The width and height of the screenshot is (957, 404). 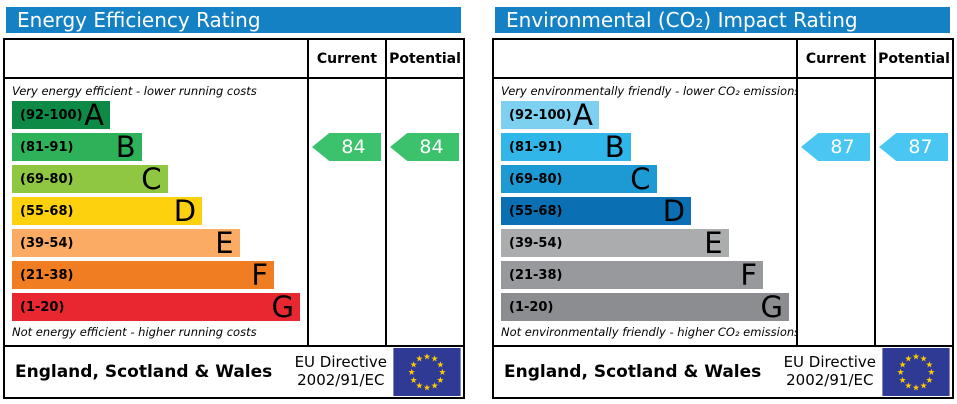 I want to click on energy-panel-title: Energy Efficiency Rating, so click(x=233, y=20).